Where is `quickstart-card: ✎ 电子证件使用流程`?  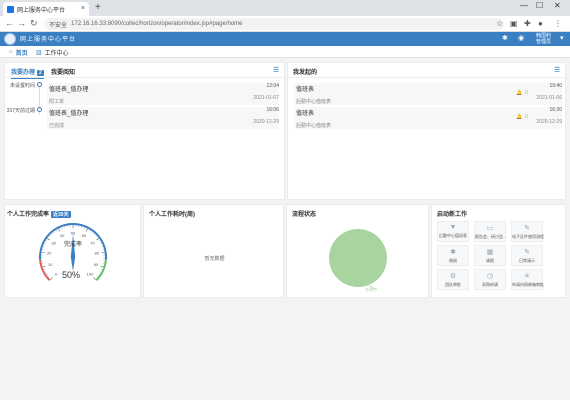 quickstart-card: ✎ 电子证件使用流程 is located at coordinates (527, 231).